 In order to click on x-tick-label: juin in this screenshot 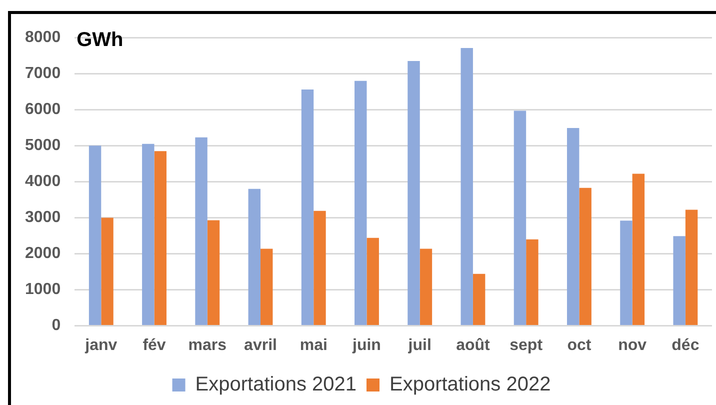, I will do `click(366, 345)`.